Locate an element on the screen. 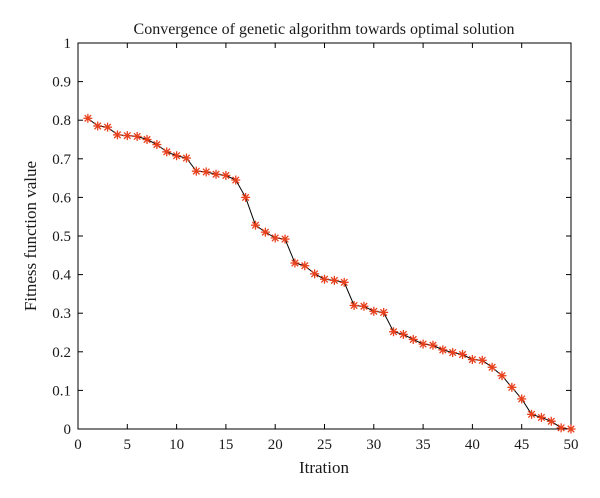  y-tick-label: 0.2 is located at coordinates (61, 353).